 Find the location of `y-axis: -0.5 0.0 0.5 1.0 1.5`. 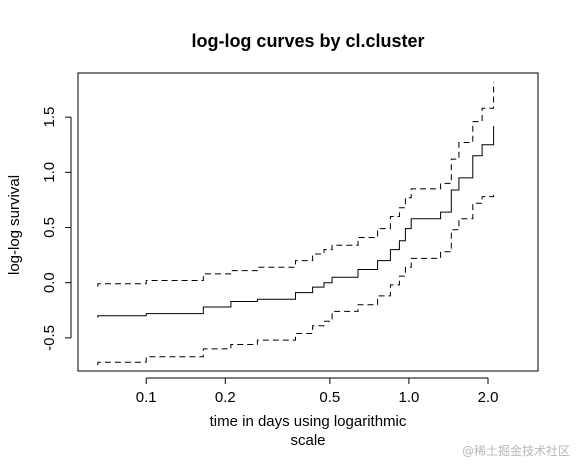

y-axis: -0.5 0.0 0.5 1.0 1.5 is located at coordinates (56, 229).